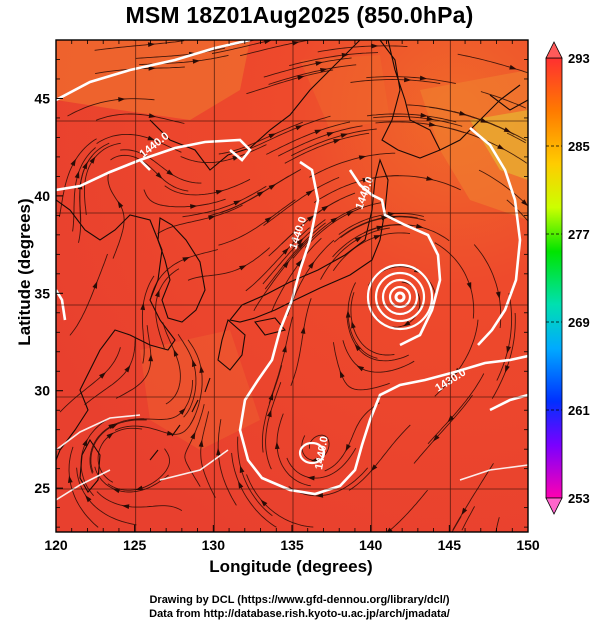 The image size is (599, 625). Describe the element at coordinates (214, 545) in the screenshot. I see `x-tick-label: 130` at that location.